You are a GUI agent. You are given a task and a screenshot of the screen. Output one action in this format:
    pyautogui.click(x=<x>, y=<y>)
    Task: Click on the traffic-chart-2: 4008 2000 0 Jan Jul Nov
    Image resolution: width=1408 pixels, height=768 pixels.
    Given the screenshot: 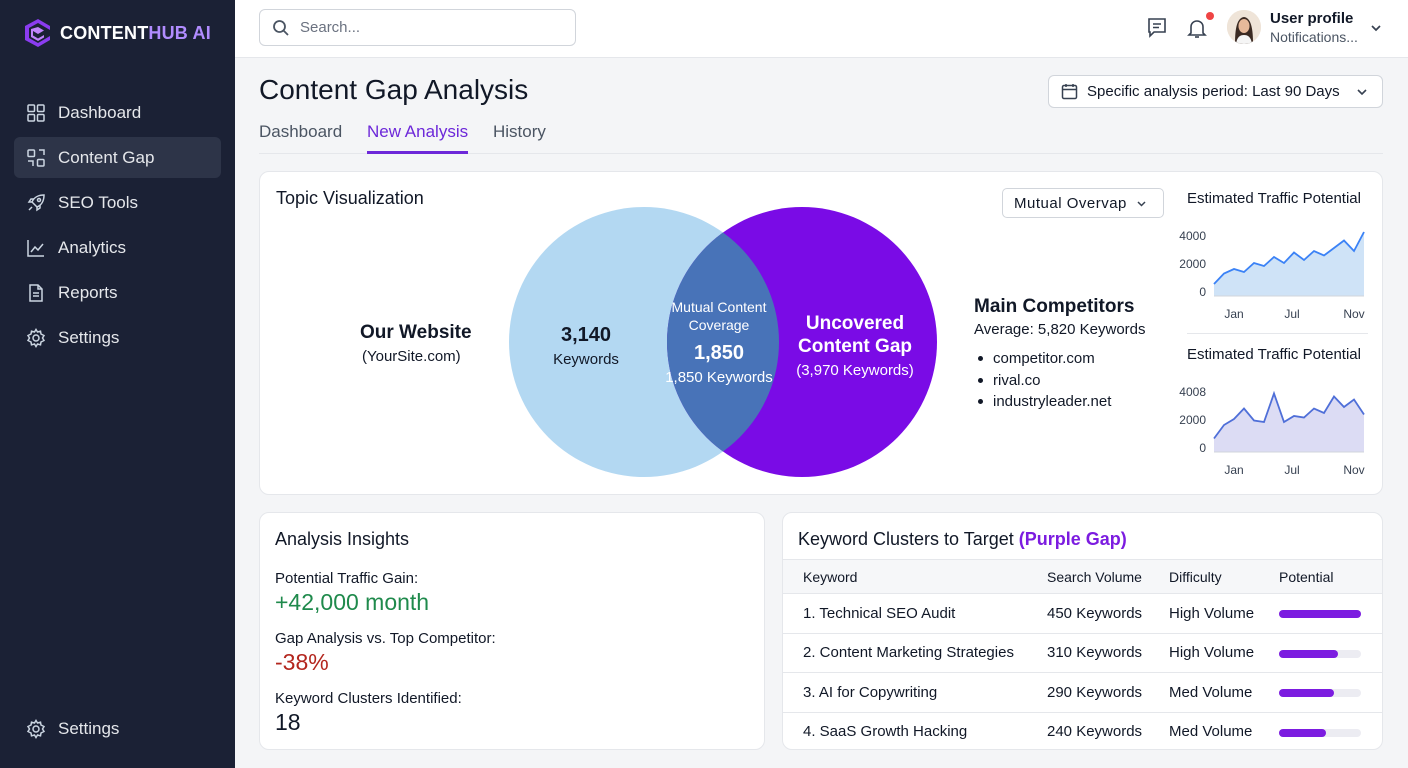 What is the action you would take?
    pyautogui.click(x=1274, y=426)
    